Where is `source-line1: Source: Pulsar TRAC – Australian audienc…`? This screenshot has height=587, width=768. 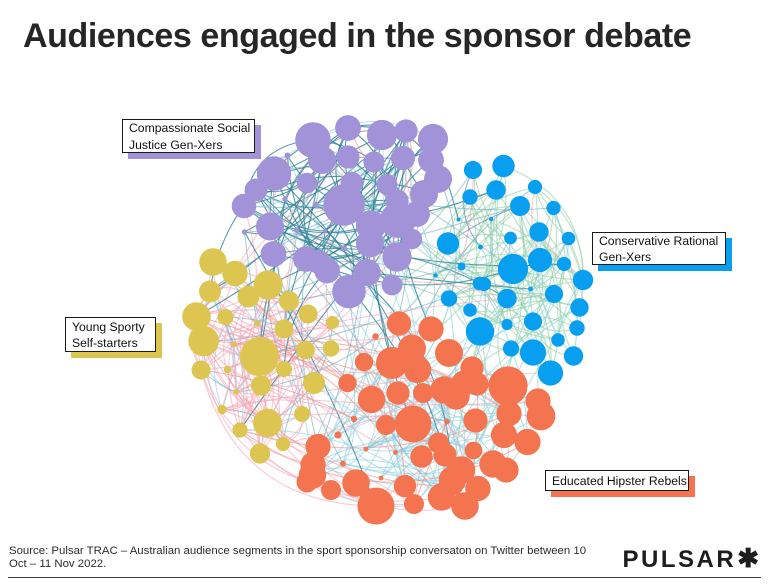 source-line1: Source: Pulsar TRAC – Australian audienc… is located at coordinates (298, 551).